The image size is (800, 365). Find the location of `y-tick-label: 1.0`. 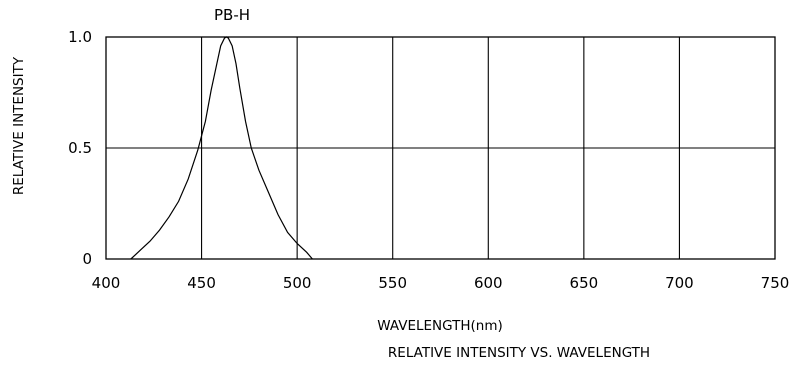

y-tick-label: 1.0 is located at coordinates (80, 37).